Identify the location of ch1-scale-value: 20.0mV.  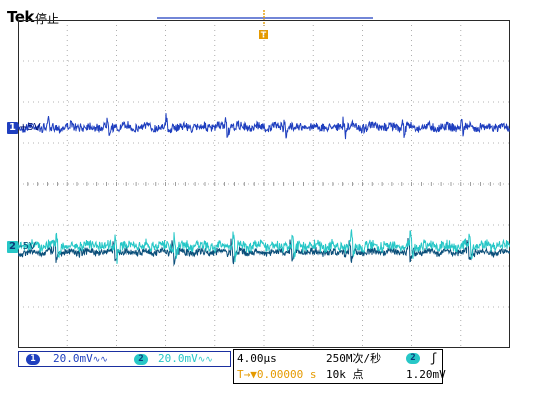
(73, 358).